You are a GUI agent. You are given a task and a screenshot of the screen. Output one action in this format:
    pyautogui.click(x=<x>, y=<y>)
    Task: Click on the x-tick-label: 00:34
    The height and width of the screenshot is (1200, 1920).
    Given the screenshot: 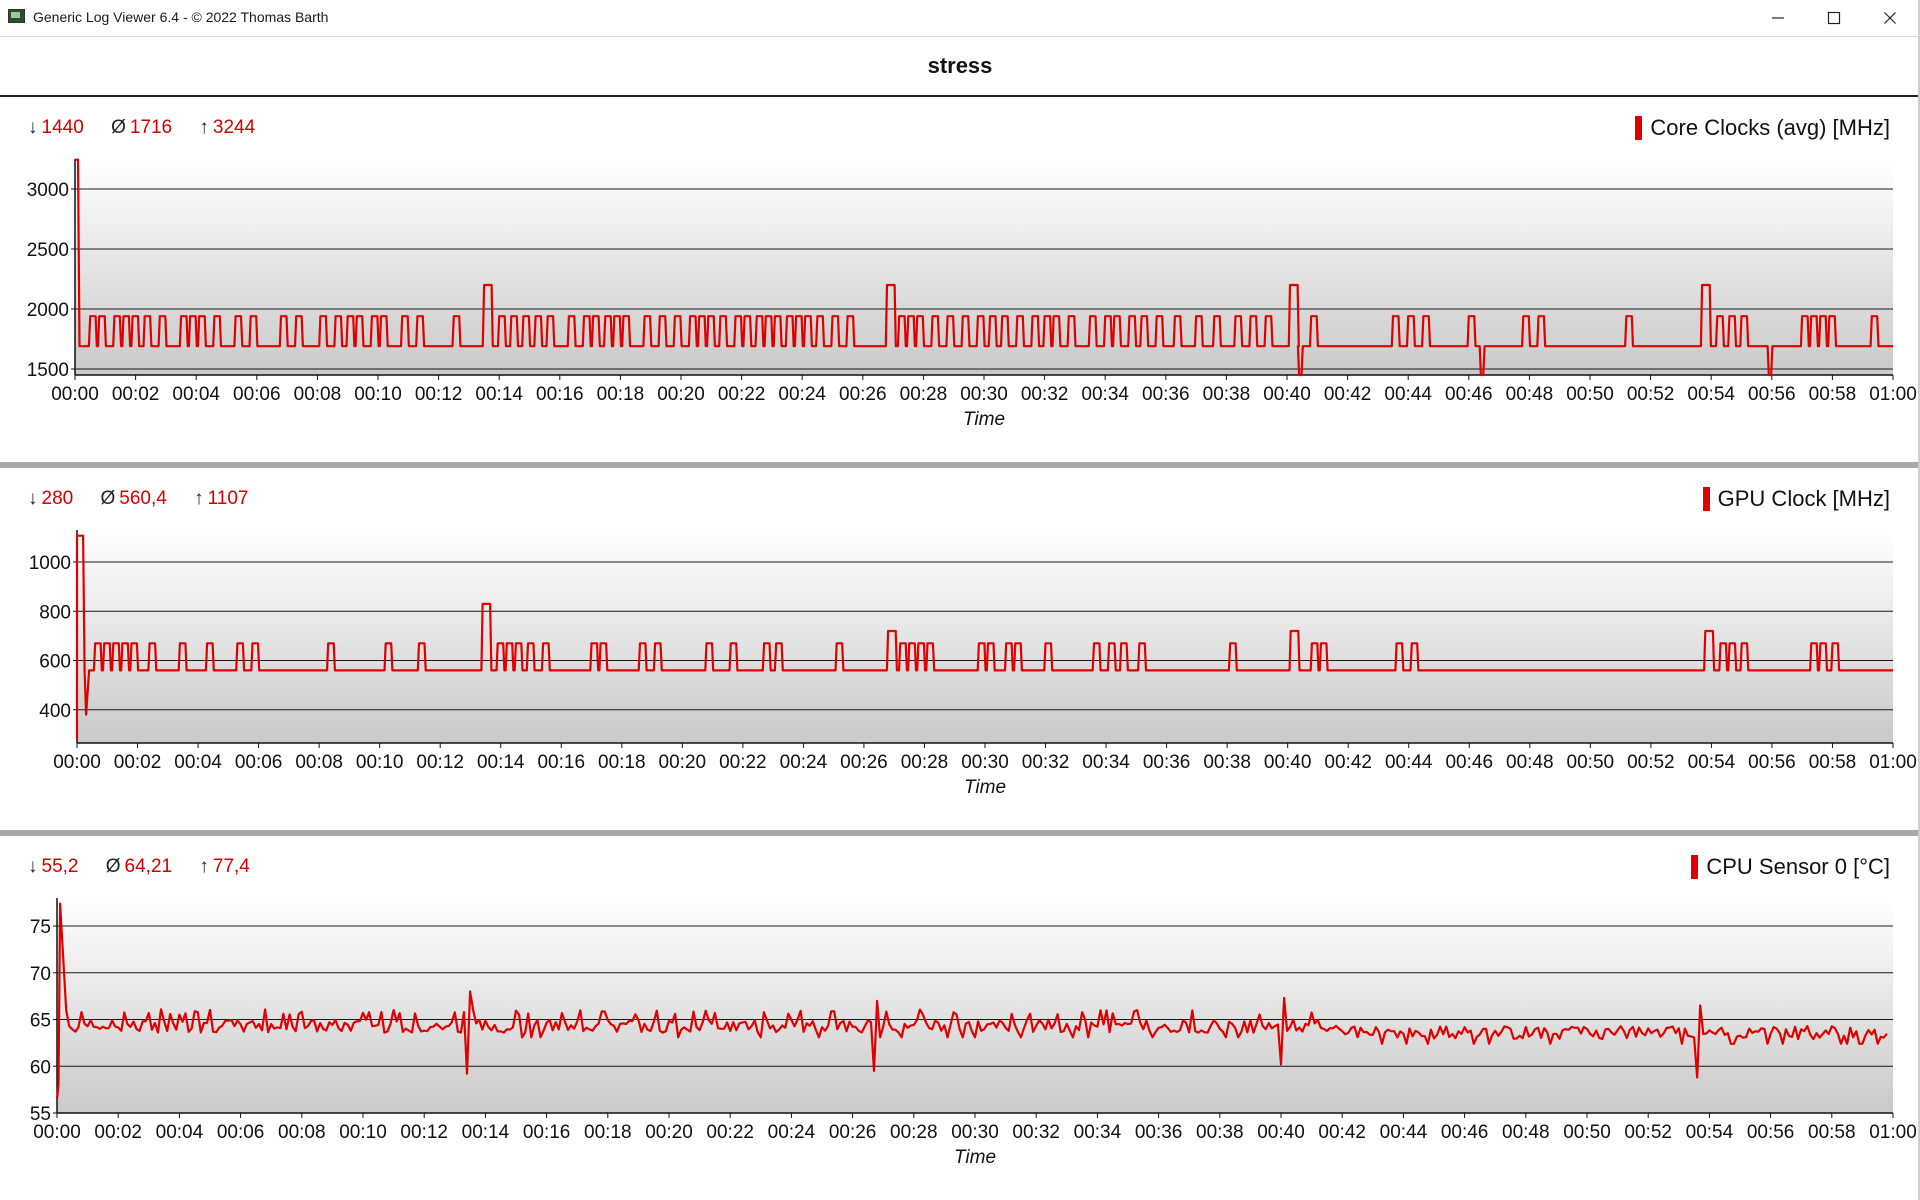 What is the action you would take?
    pyautogui.click(x=1098, y=1132)
    